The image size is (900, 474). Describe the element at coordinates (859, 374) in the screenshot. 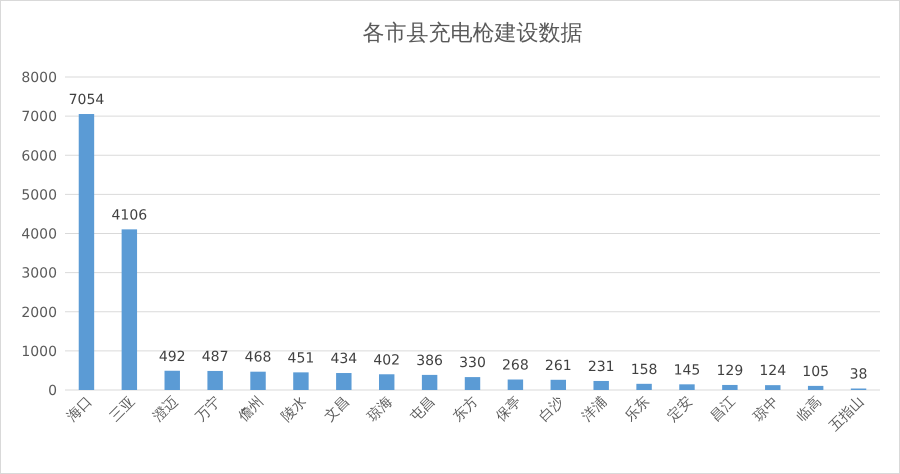

I see `data-label: 38` at that location.